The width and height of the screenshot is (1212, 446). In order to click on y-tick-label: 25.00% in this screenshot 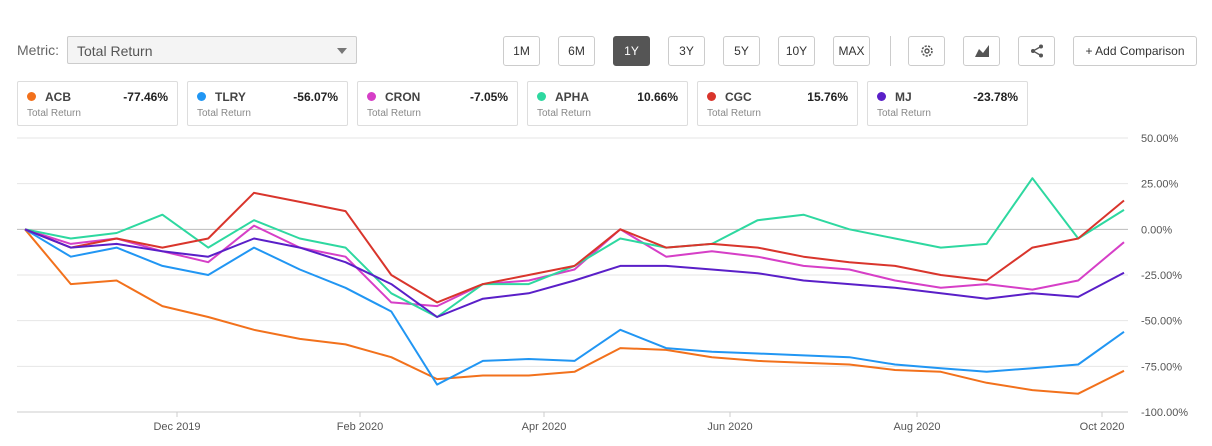, I will do `click(1160, 185)`.